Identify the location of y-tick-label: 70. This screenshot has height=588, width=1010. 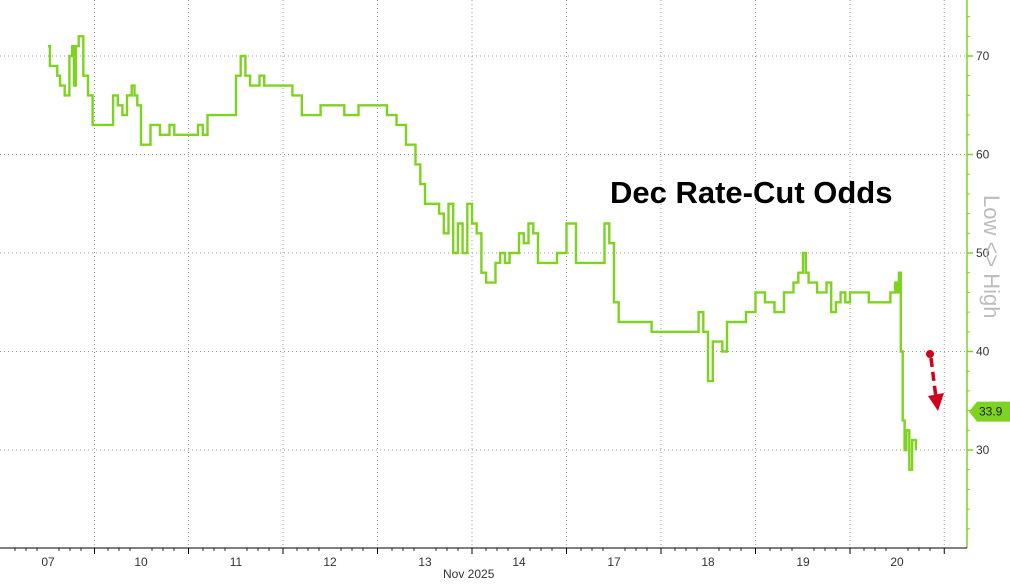
(983, 56).